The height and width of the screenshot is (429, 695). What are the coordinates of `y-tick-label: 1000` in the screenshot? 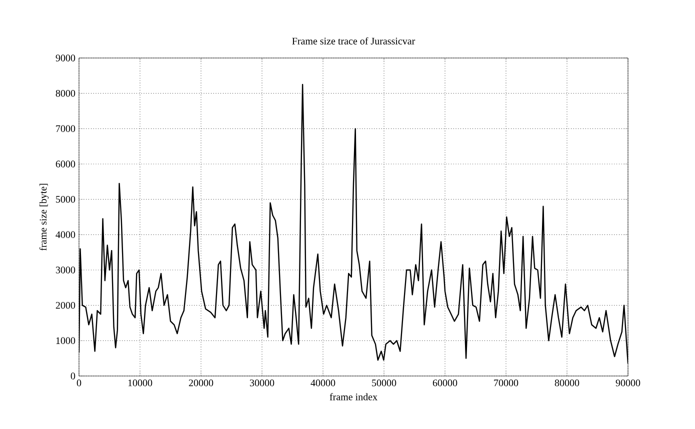 It's located at (66, 340).